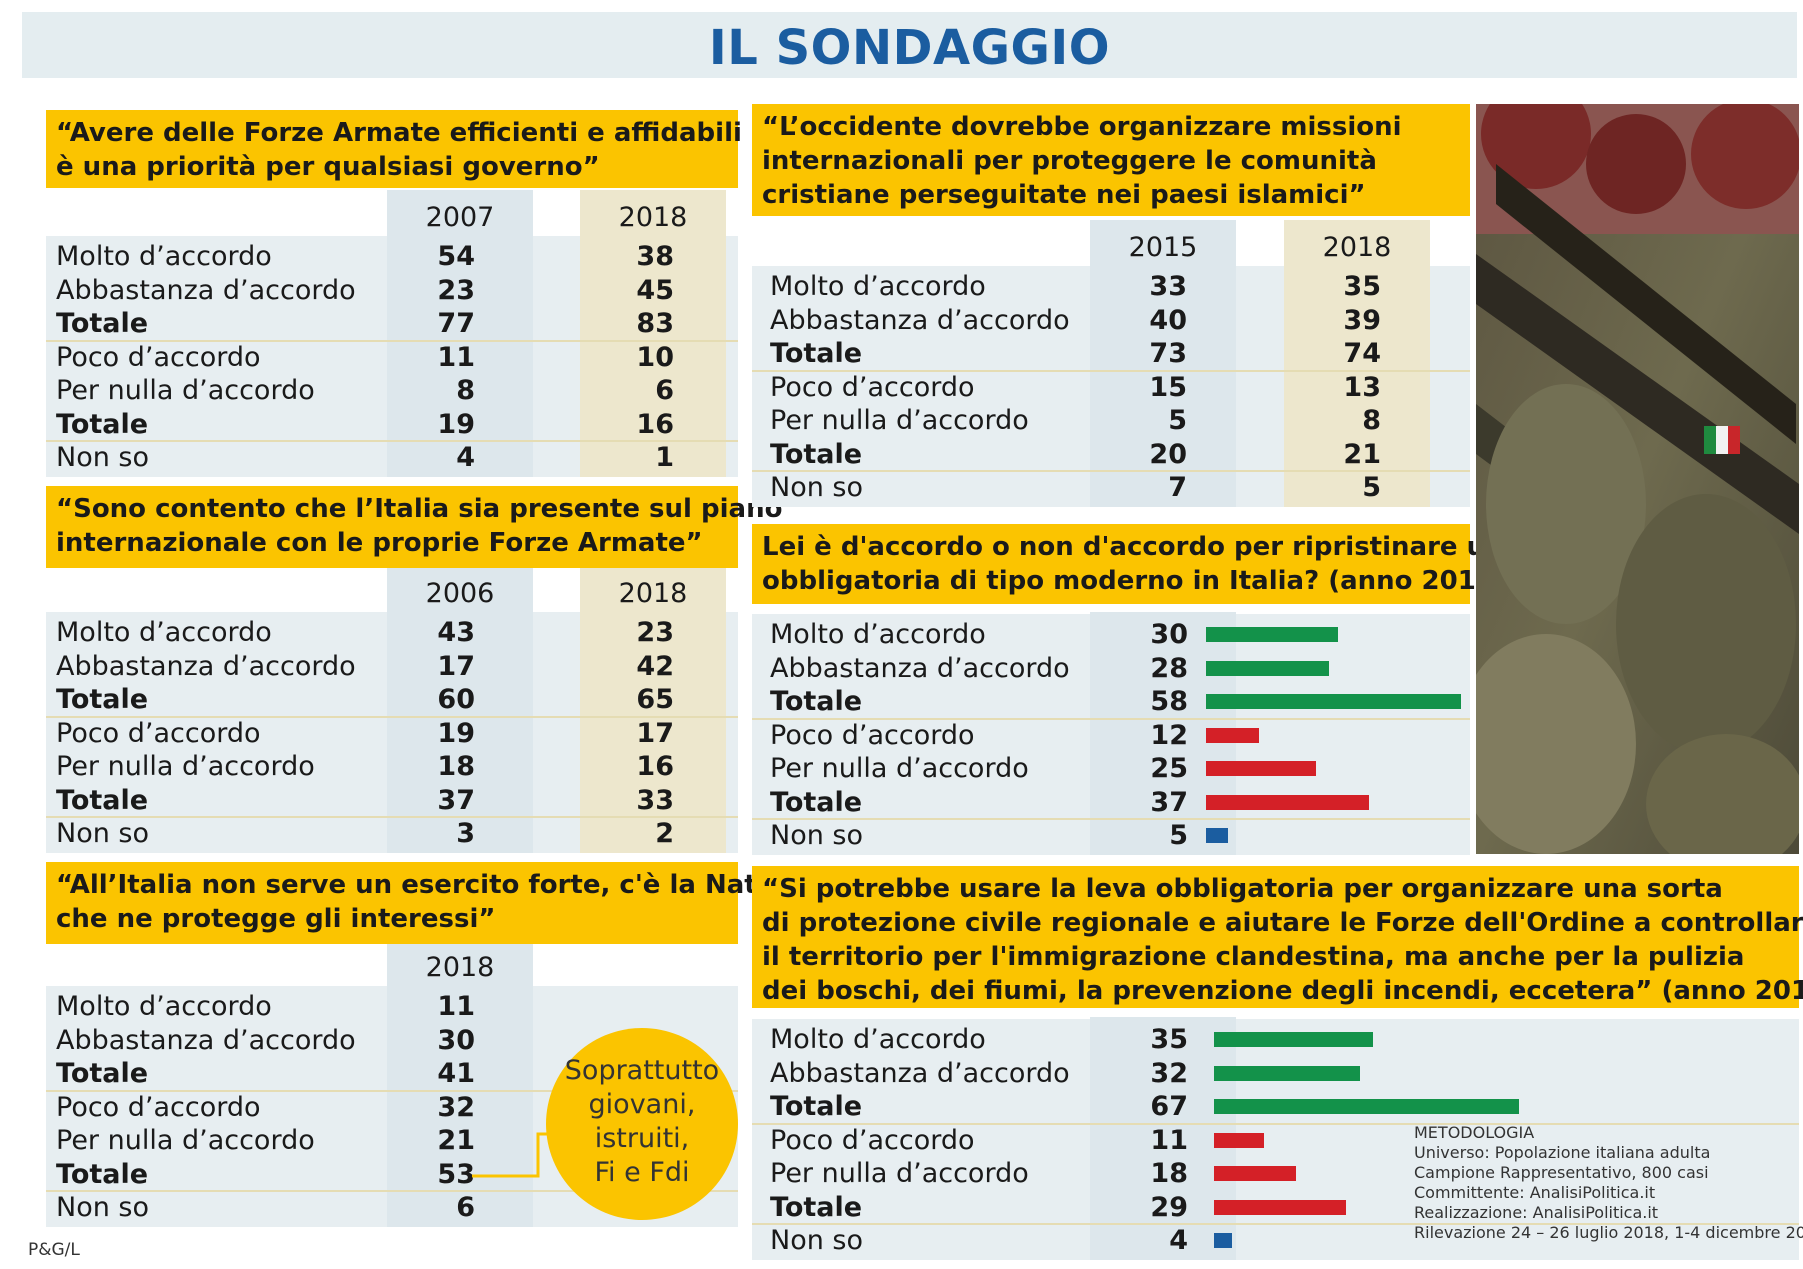 This screenshot has width=1803, height=1269. What do you see at coordinates (460, 593) in the screenshot?
I see `panel-1-year-header: 2006` at bounding box center [460, 593].